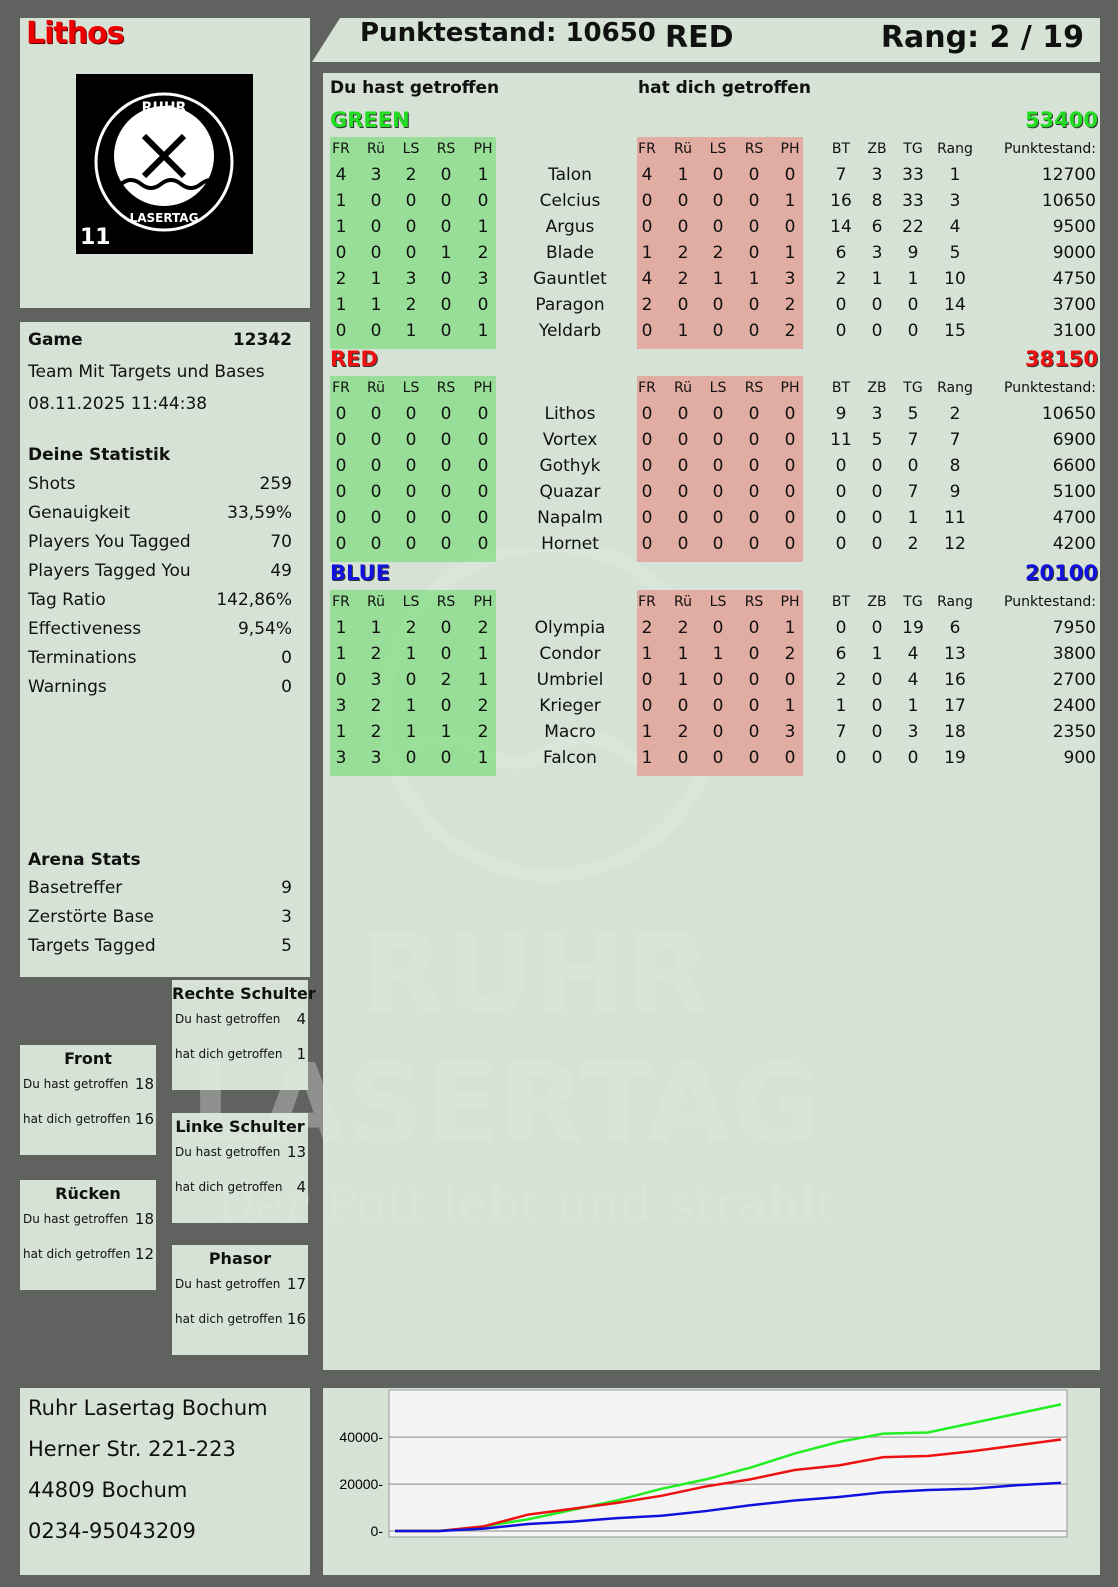  I want to click on hit-zone-title: Linke Schulter, so click(240, 1126).